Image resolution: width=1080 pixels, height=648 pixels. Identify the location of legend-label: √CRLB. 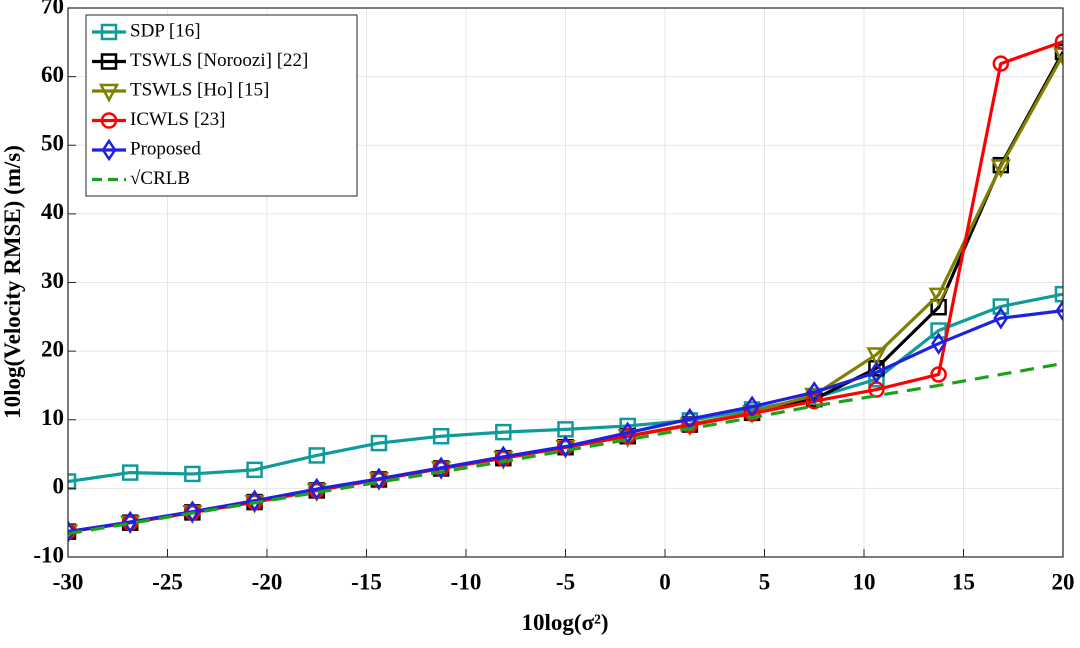
(160, 178).